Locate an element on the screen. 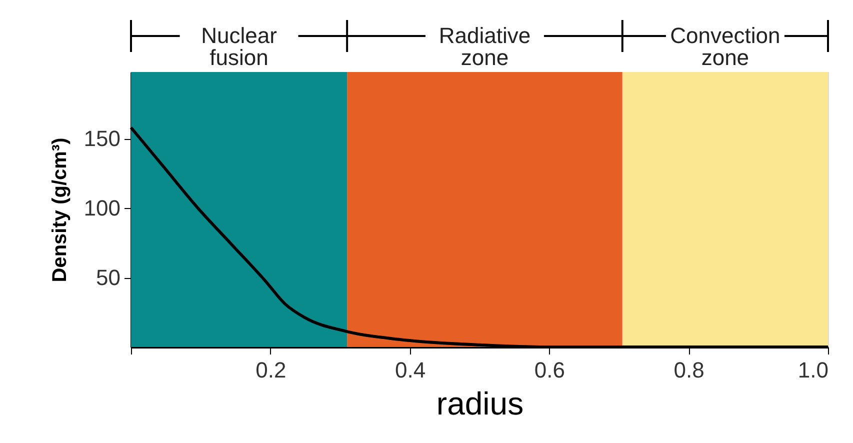  x-tick-label: 0.2 is located at coordinates (271, 370).